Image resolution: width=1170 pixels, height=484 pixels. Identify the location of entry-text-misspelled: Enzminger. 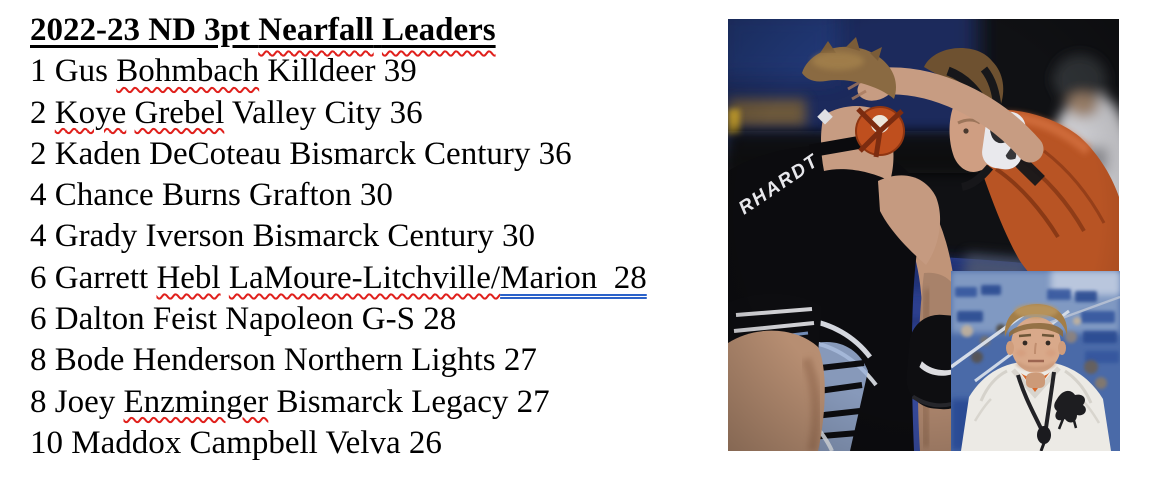
(196, 401).